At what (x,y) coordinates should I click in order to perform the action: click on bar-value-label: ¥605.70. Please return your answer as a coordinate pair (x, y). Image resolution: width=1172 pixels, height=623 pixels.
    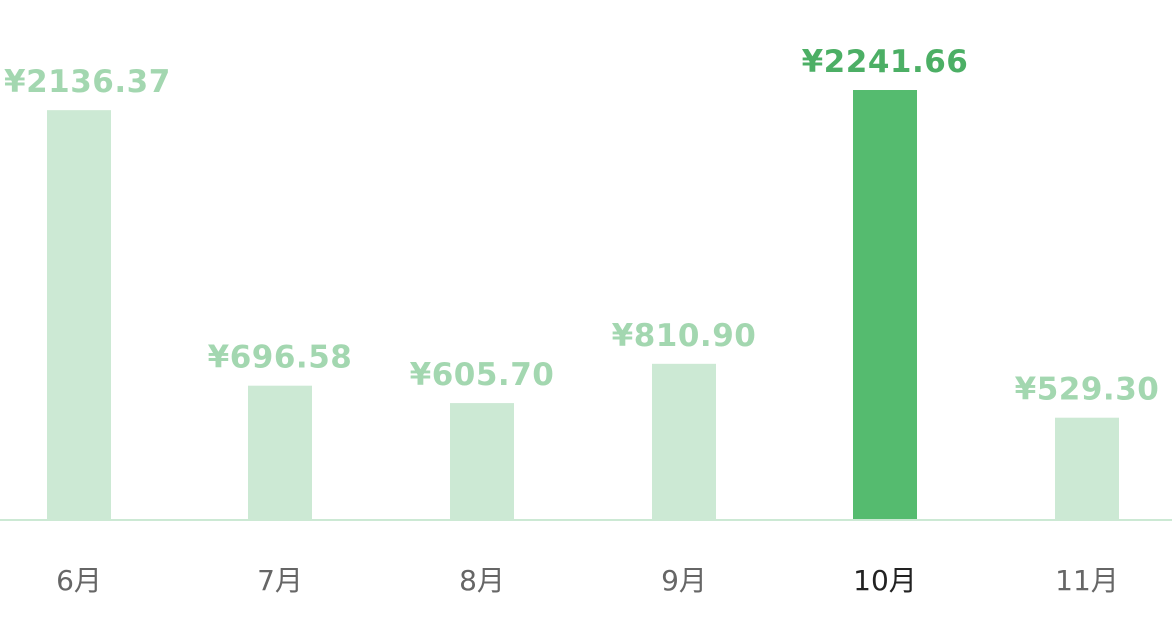
    Looking at the image, I should click on (482, 375).